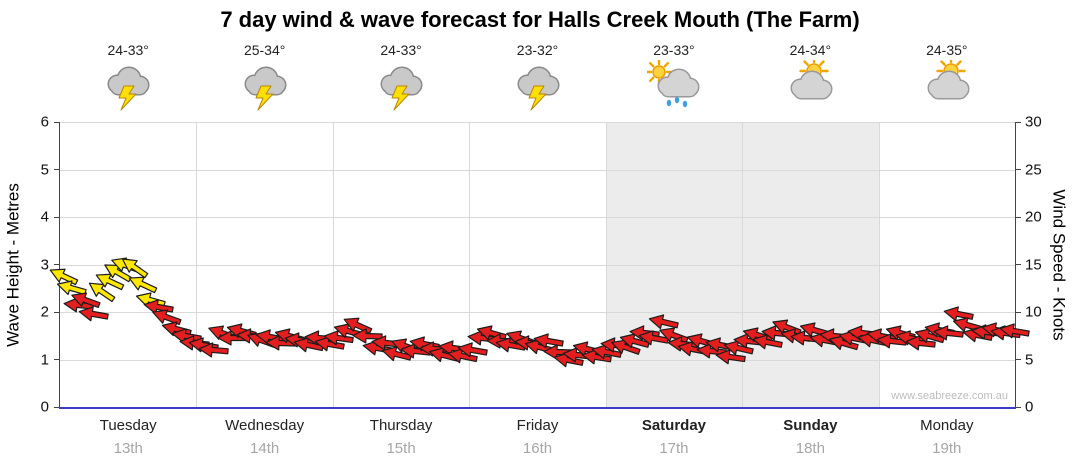 This screenshot has width=1080, height=475. Describe the element at coordinates (1033, 122) in the screenshot. I see `y-axis-right-tick-label: 30` at that location.